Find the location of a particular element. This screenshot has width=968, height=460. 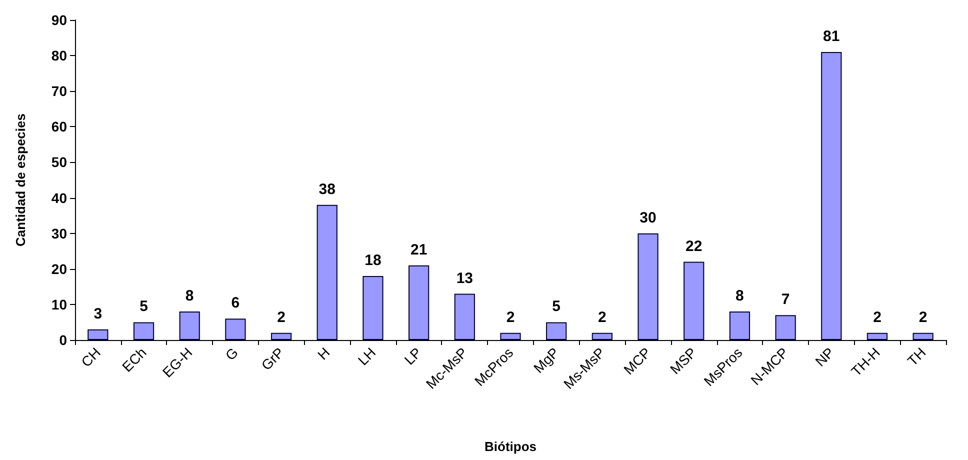

data-label: 81 is located at coordinates (831, 36).